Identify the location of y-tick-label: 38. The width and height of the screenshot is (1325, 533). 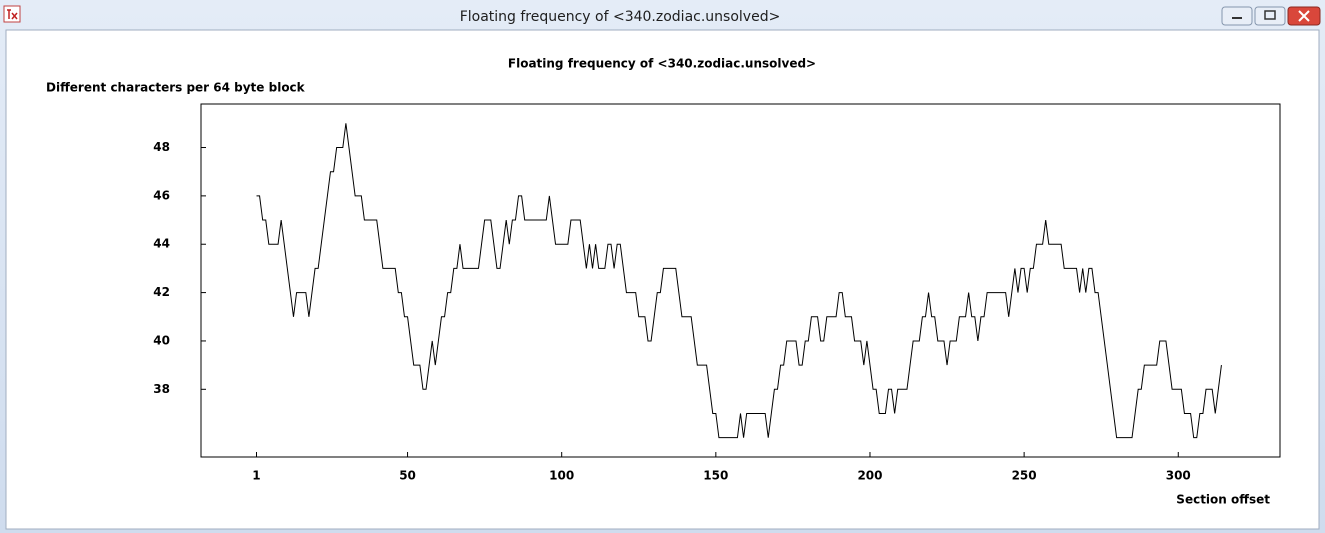
(161, 389).